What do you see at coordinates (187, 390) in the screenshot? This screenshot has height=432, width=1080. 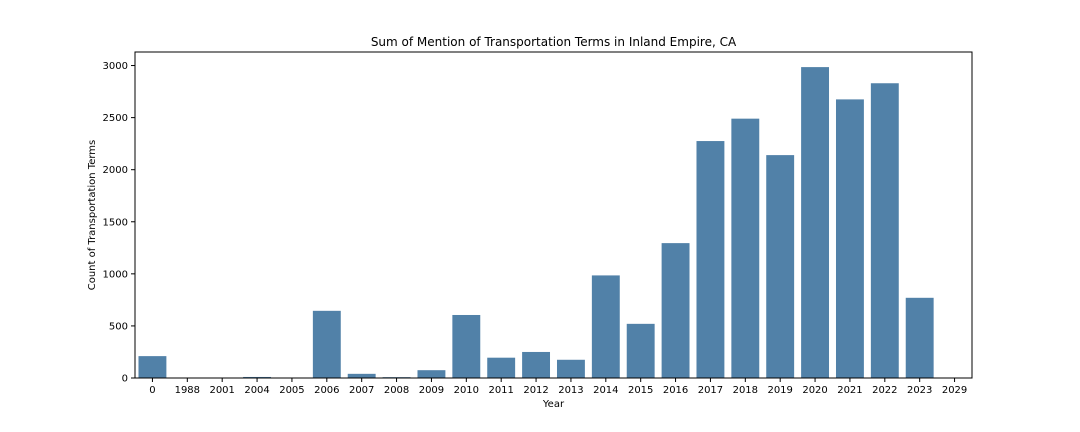 I see `x-tick-label: 1988` at bounding box center [187, 390].